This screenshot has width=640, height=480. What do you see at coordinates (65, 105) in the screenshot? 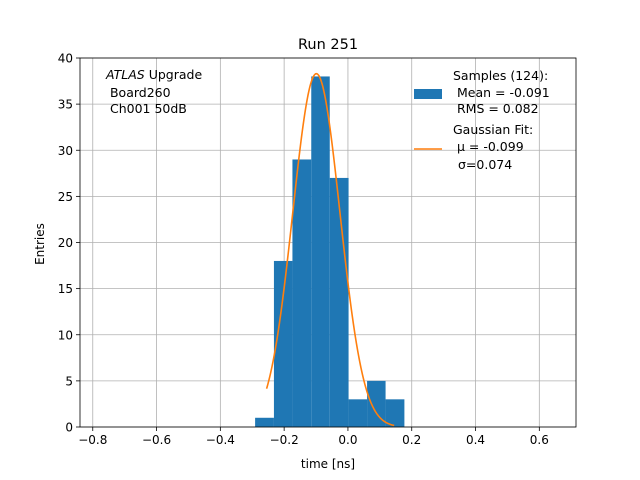
I see `y-tick-label-7: 35` at bounding box center [65, 105].